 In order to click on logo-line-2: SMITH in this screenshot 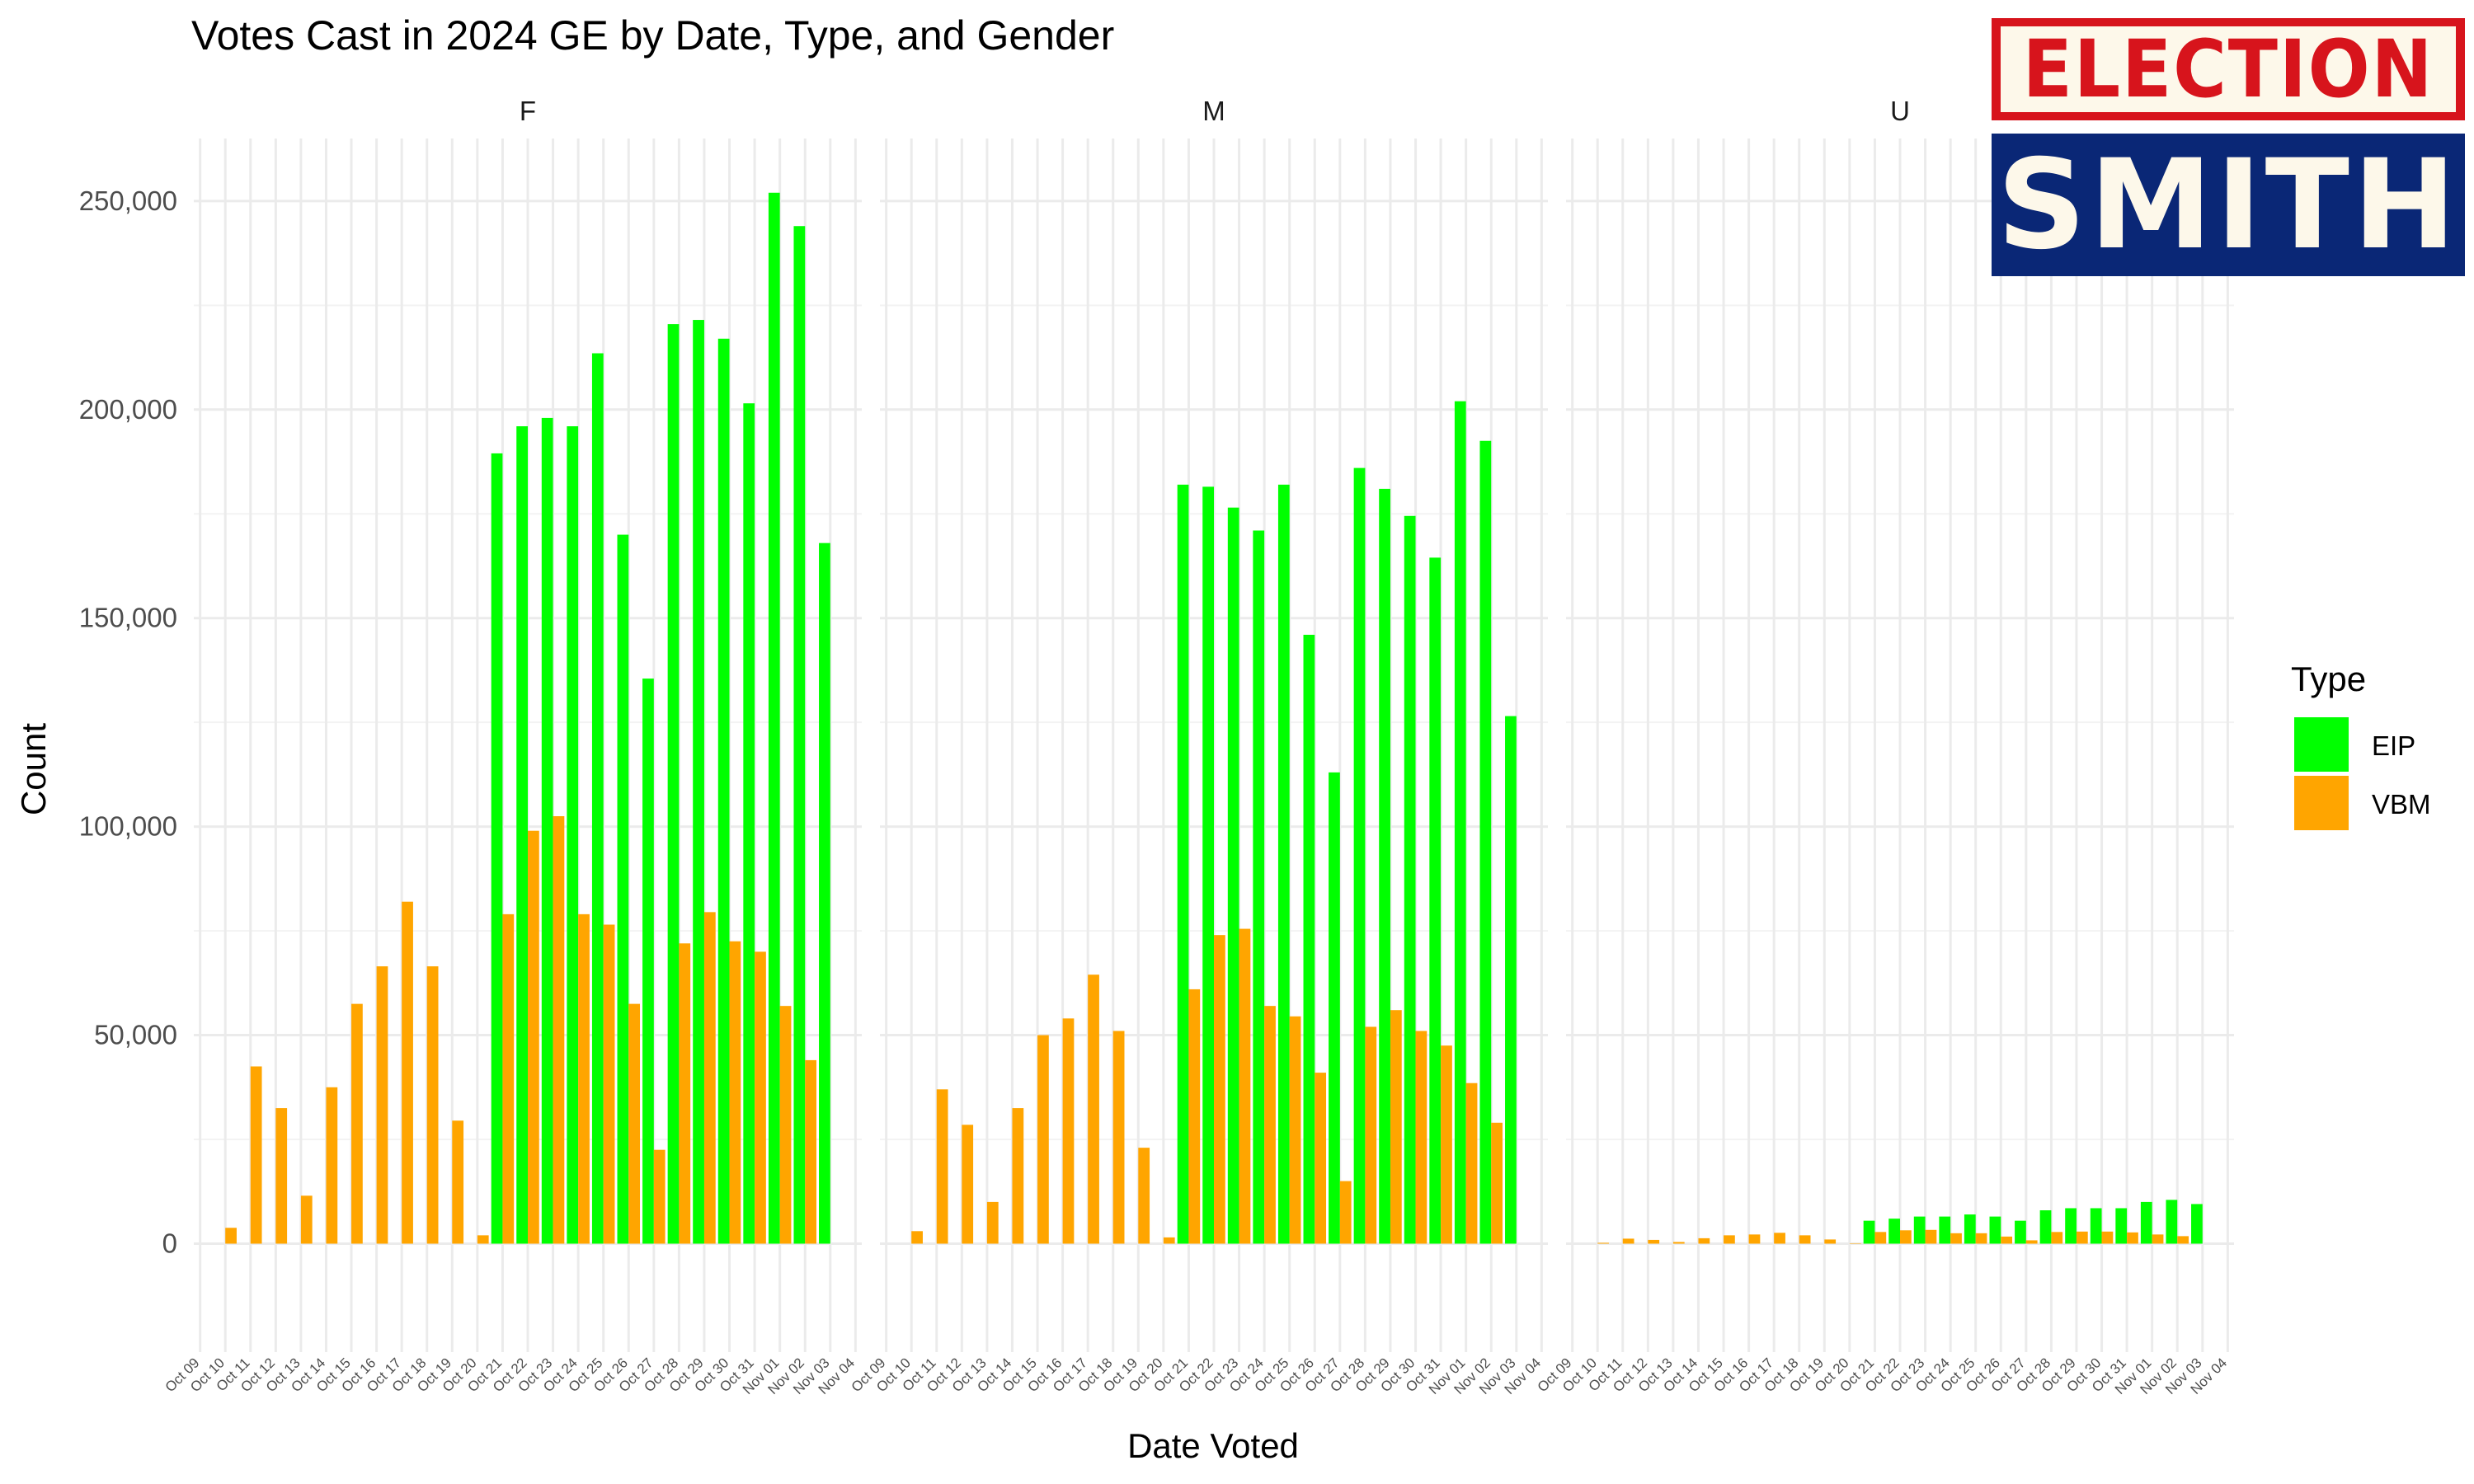, I will do `click(2228, 205)`.